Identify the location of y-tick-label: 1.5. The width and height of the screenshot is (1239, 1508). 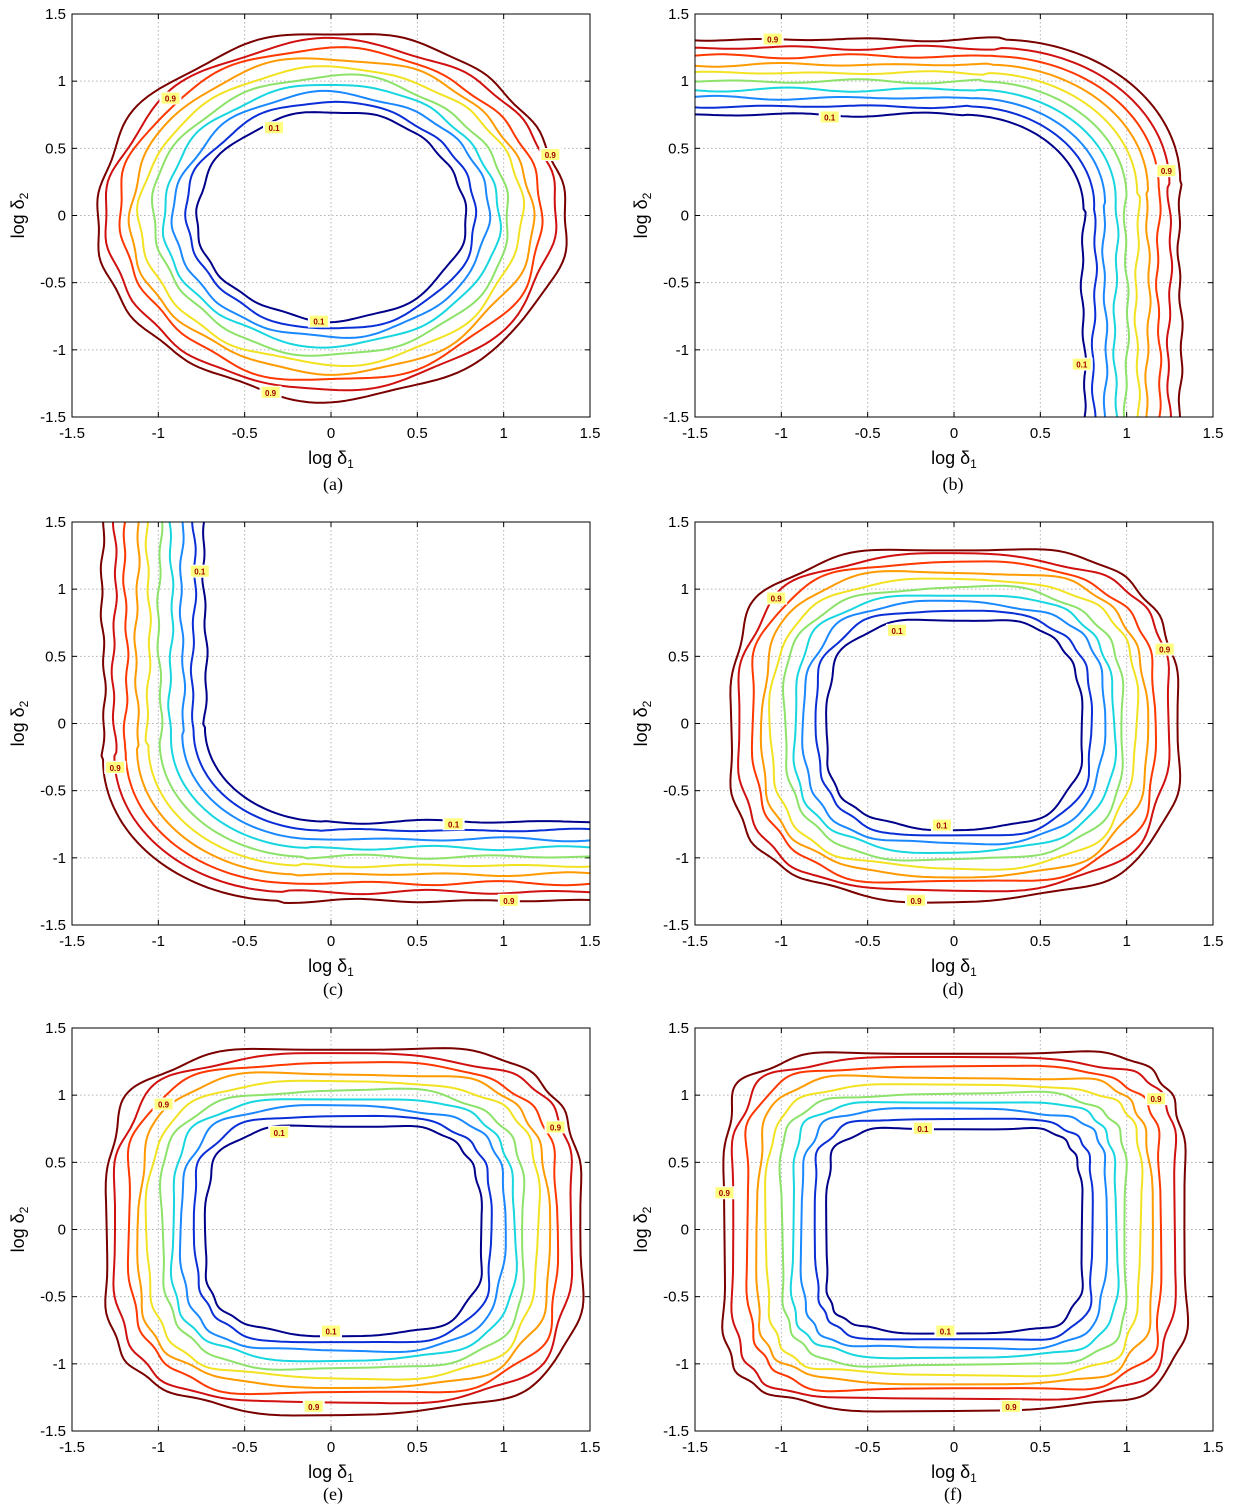
(55, 1028).